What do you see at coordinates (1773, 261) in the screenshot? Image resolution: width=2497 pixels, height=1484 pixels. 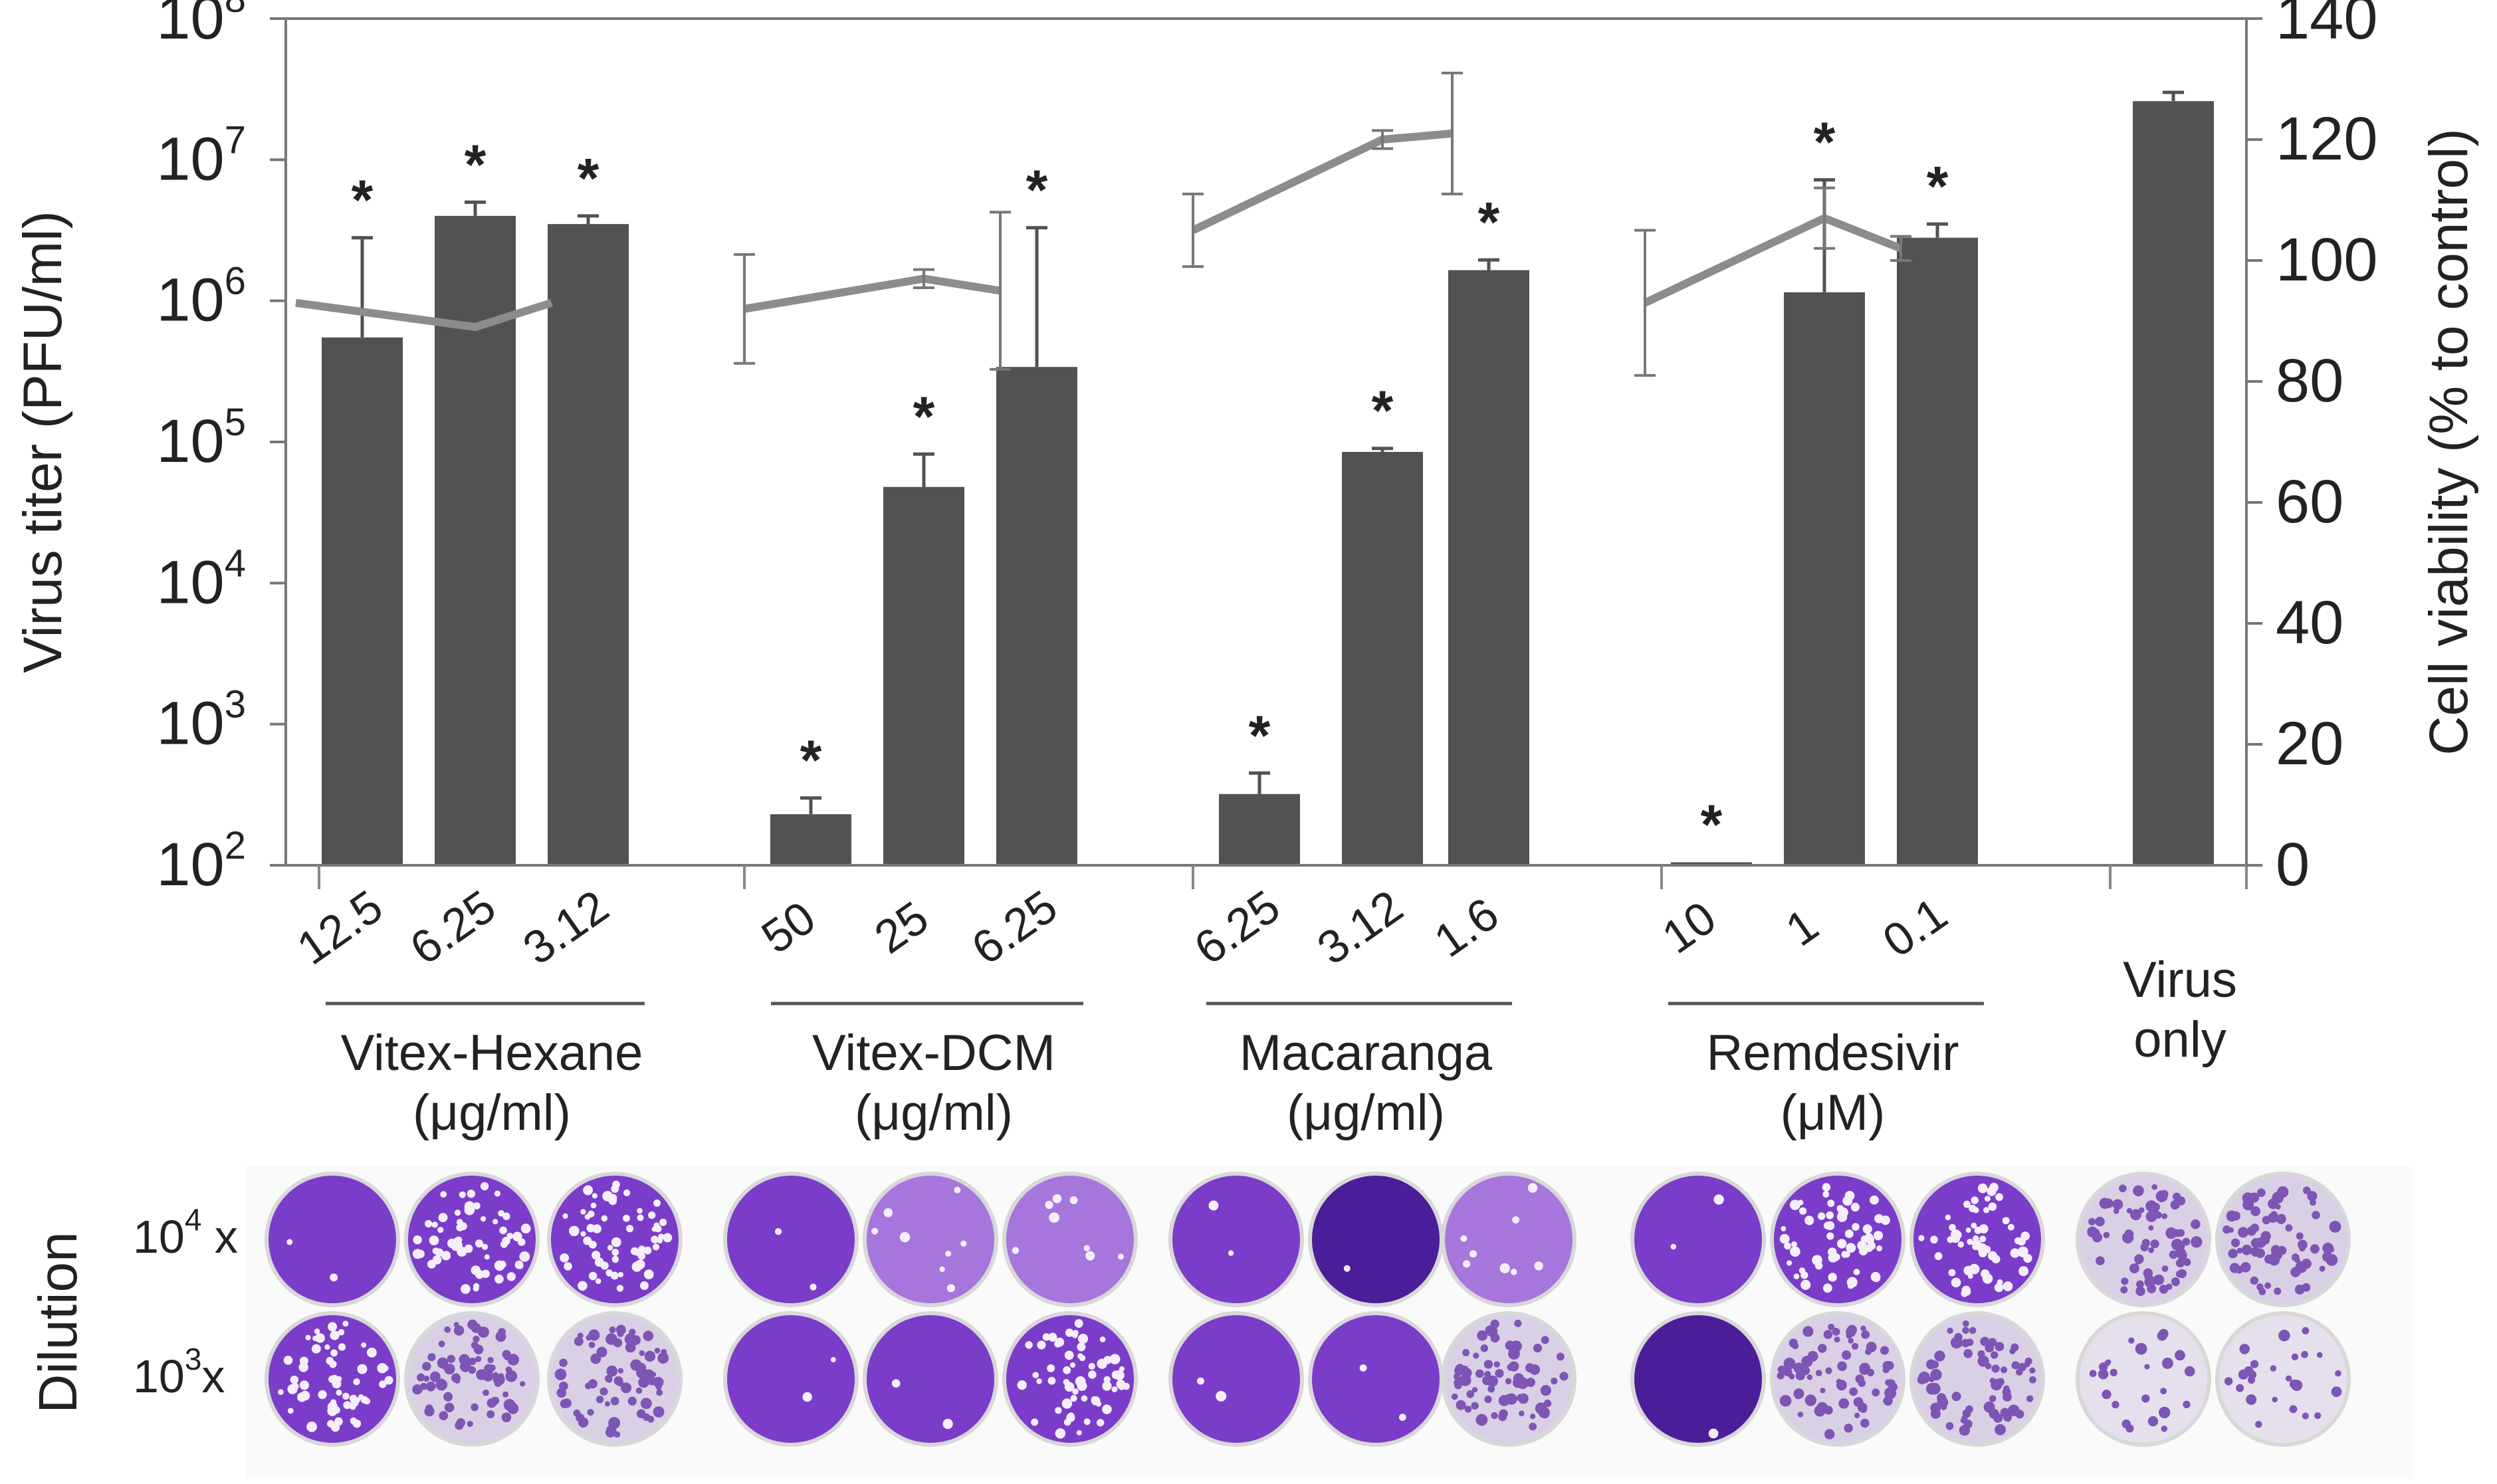 I see `viability-line` at bounding box center [1773, 261].